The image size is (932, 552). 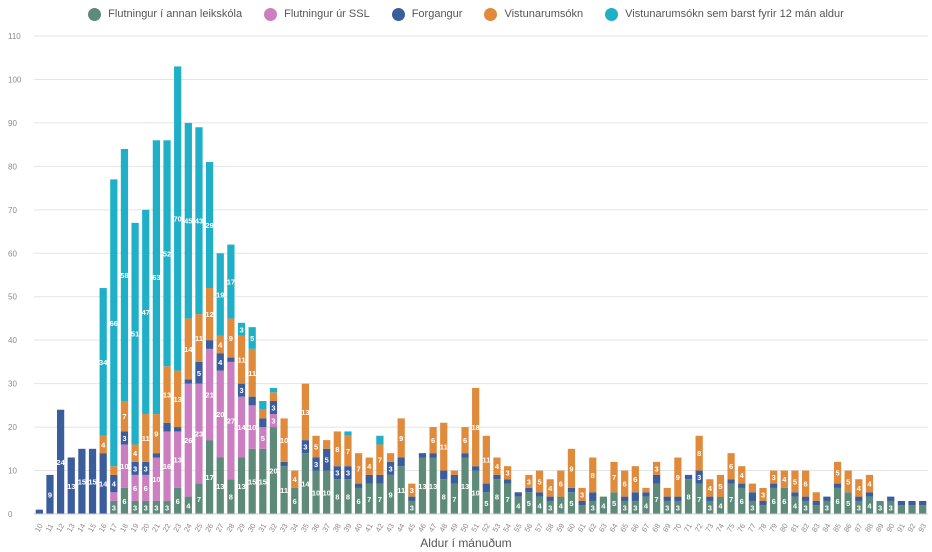 I want to click on legend-item: Vistunarumsókn, so click(x=533, y=14).